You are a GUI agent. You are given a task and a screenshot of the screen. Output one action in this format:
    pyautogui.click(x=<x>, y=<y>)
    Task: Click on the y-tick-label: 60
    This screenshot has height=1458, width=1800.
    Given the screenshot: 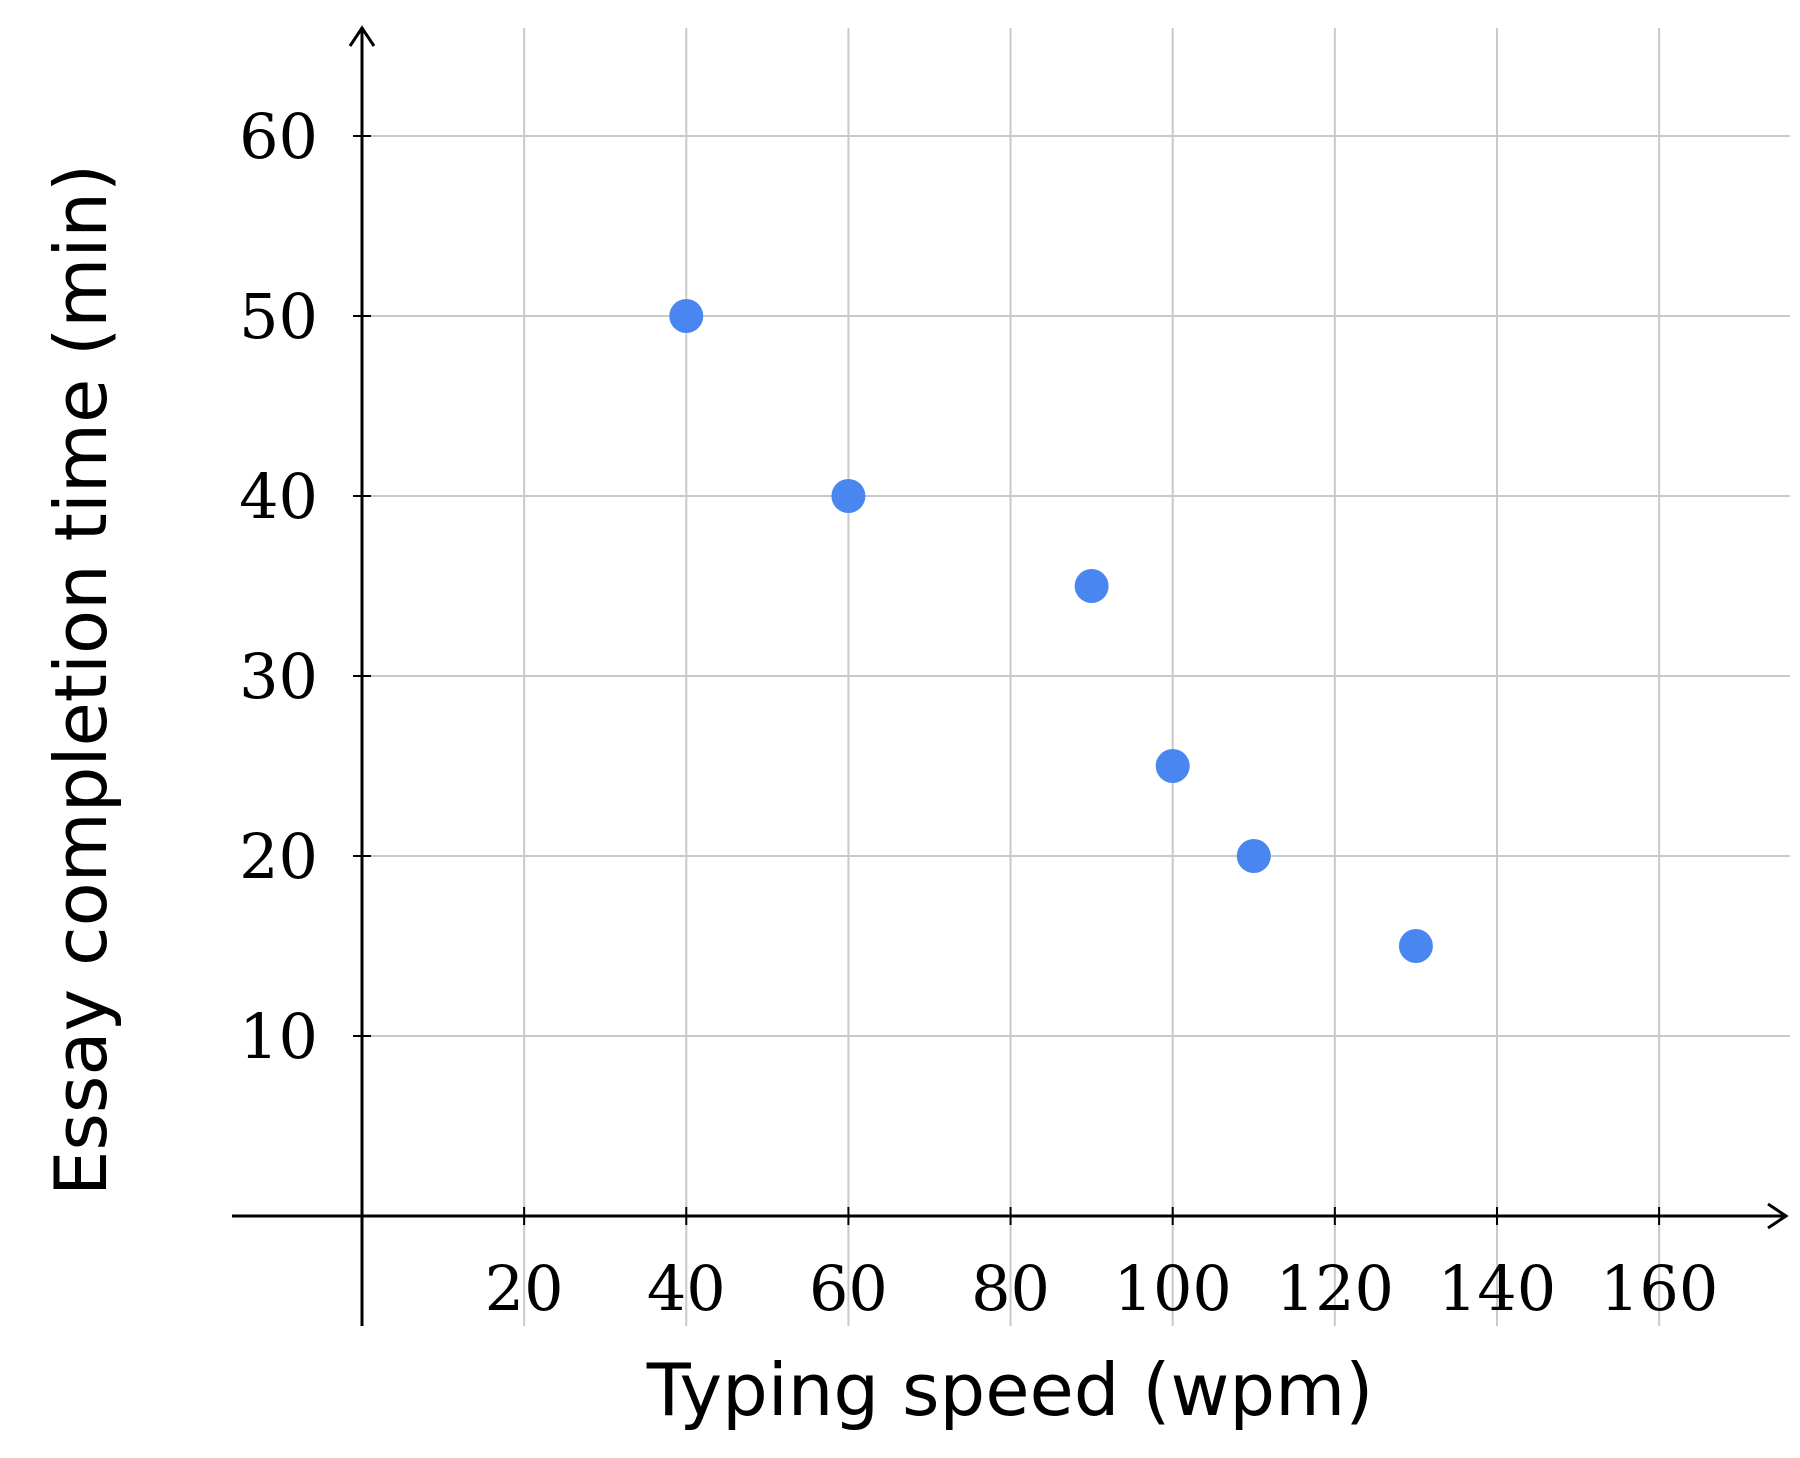 What is the action you would take?
    pyautogui.click(x=278, y=136)
    